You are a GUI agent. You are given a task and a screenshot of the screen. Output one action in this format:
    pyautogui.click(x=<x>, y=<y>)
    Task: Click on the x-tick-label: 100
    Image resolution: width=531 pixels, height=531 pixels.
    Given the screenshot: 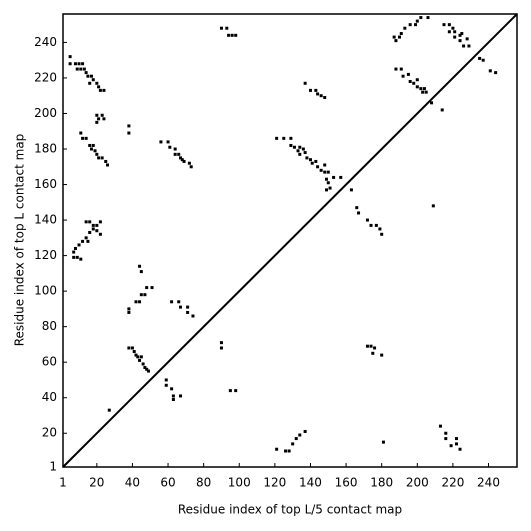 What is the action you would take?
    pyautogui.click(x=239, y=483)
    